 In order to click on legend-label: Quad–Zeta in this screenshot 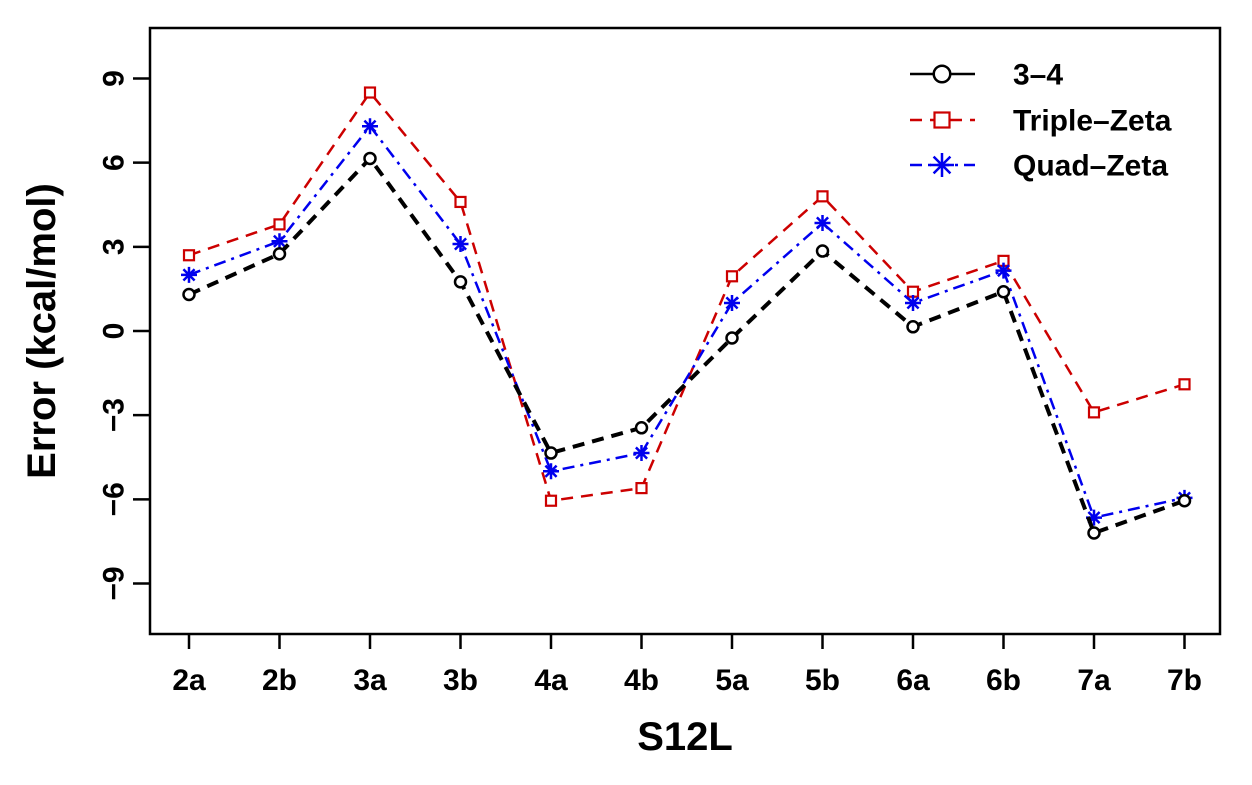, I will do `click(1090, 166)`.